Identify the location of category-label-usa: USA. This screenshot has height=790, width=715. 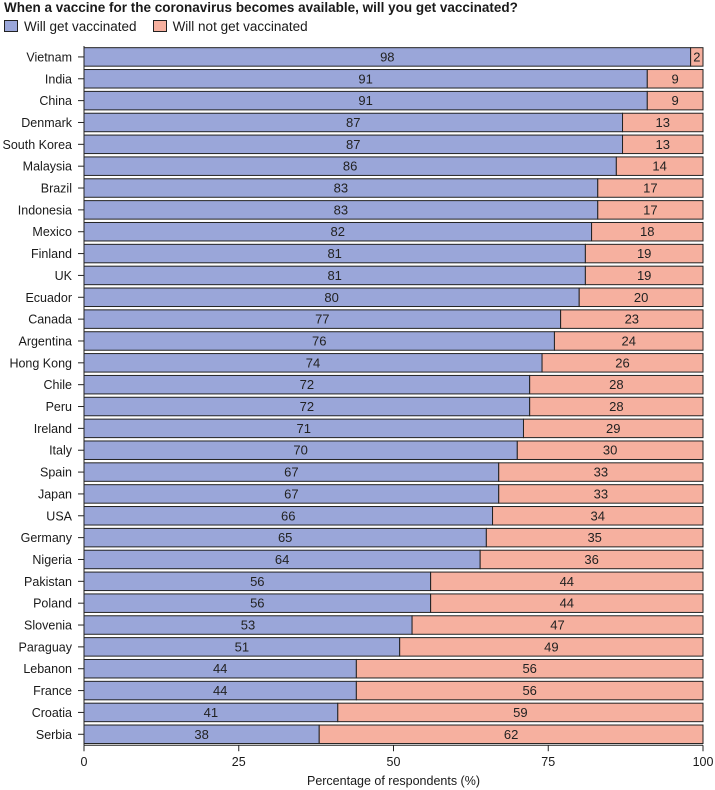
(59, 516).